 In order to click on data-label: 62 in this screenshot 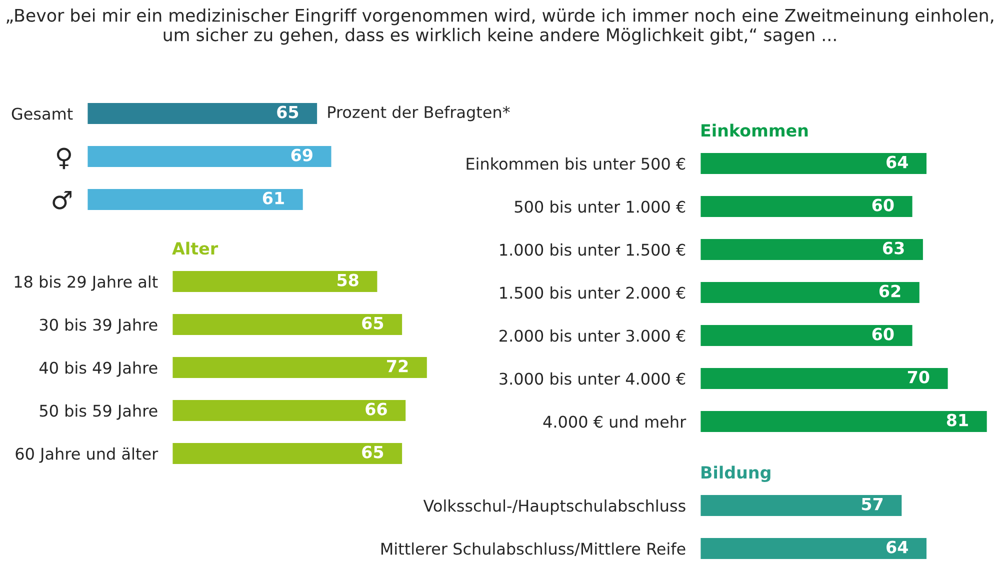, I will do `click(889, 291)`.